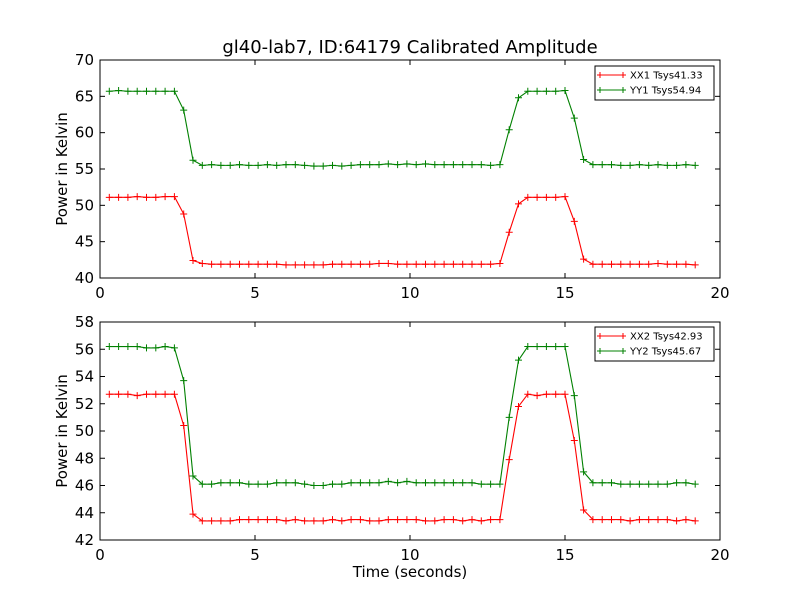 This screenshot has height=600, width=800. What do you see at coordinates (402, 128) in the screenshot?
I see `top-series-line-yy` at bounding box center [402, 128].